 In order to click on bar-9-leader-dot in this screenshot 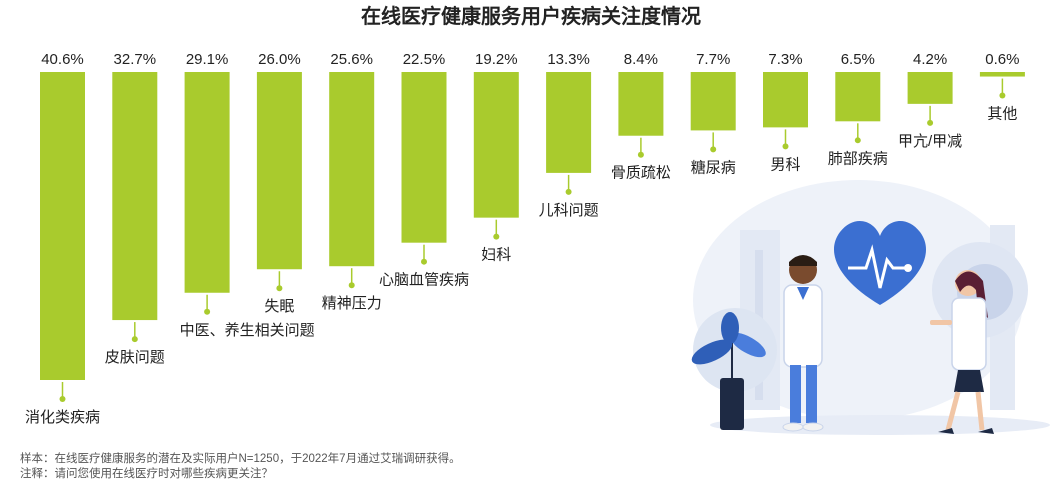, I will do `click(640, 154)`.